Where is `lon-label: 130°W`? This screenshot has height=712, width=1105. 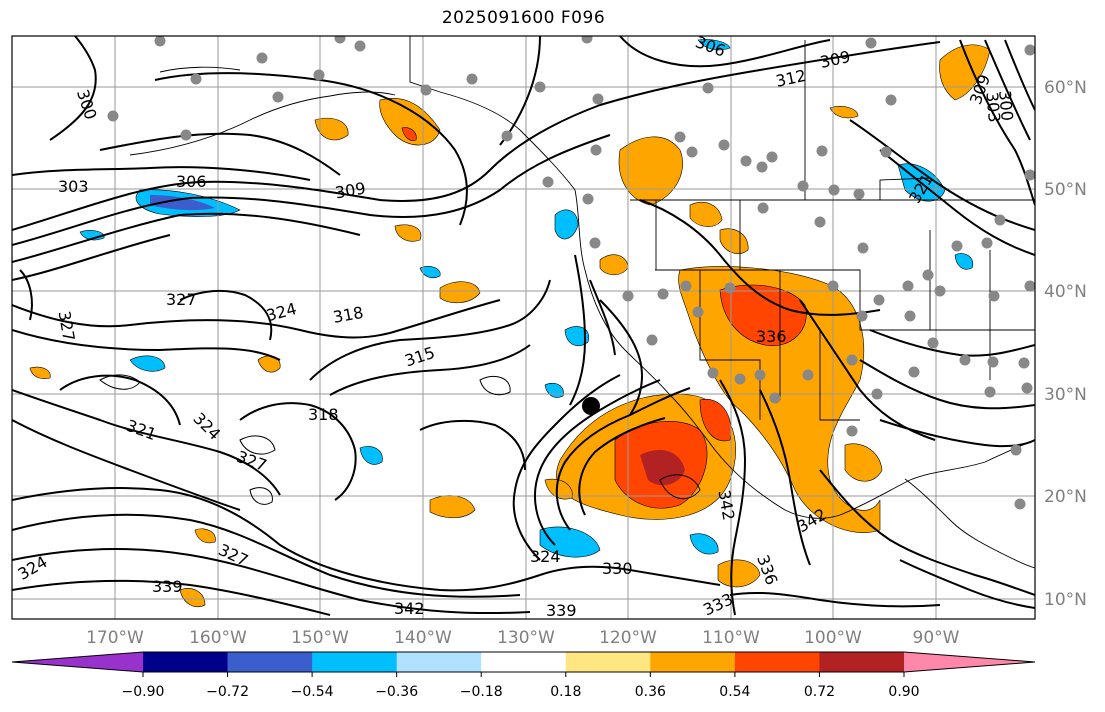 lon-label: 130°W is located at coordinates (526, 638).